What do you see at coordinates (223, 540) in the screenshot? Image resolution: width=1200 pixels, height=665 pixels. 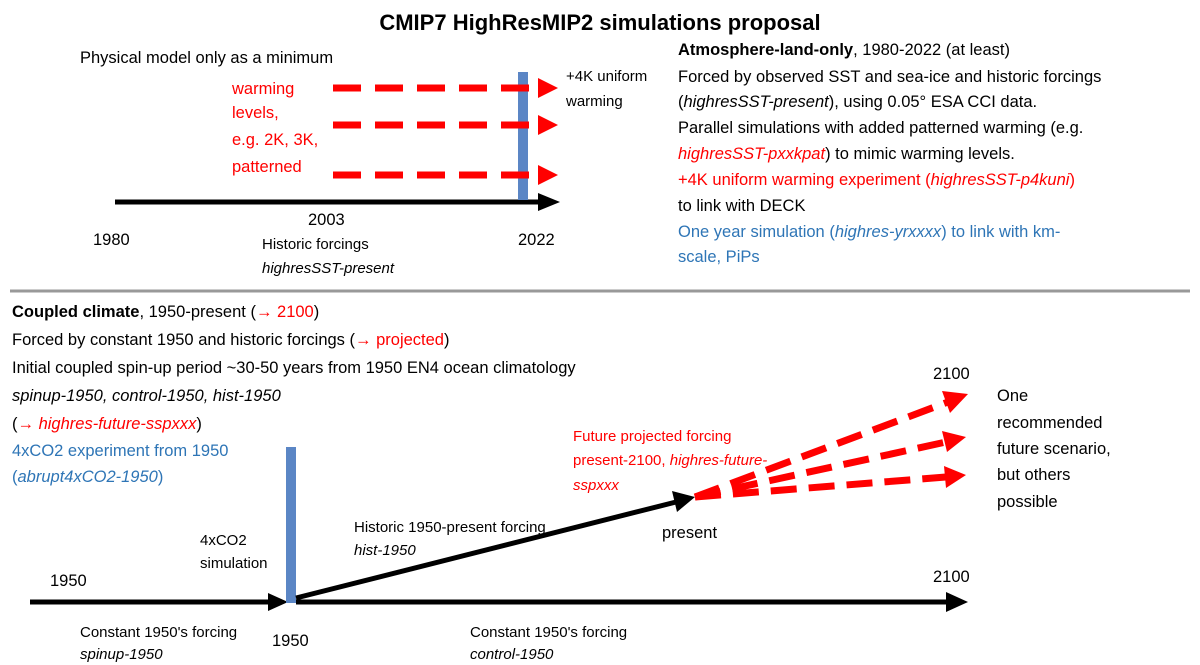 I see `label: 4xCO2` at bounding box center [223, 540].